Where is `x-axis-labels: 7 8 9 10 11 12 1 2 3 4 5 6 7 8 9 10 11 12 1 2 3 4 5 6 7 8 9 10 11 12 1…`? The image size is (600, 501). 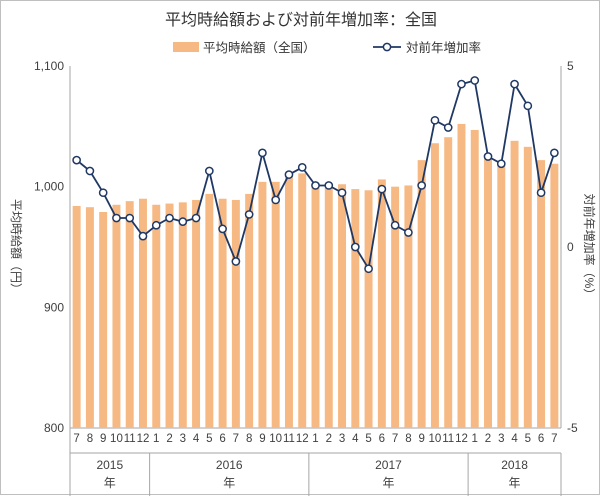
x-axis-labels: 7 8 9 10 11 12 1 2 3 4 5 6 7 8 9 10 11 12 1 2 3 4 5 6 7 8 9 10 11 12 1… is located at coordinates (315, 462).